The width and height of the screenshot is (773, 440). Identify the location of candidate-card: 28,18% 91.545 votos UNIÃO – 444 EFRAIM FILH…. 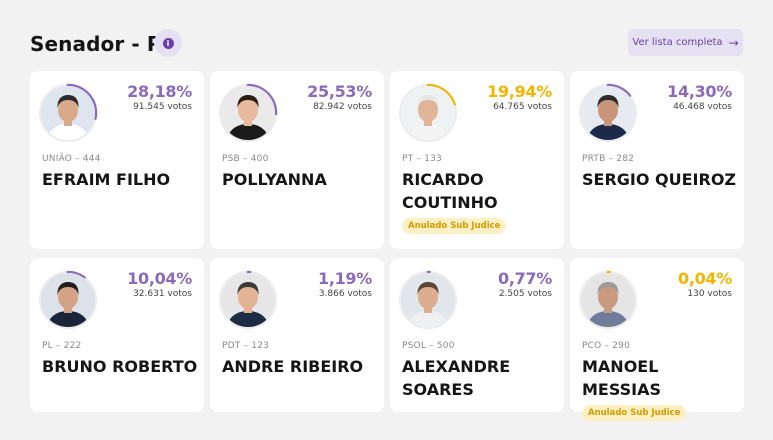
(117, 160).